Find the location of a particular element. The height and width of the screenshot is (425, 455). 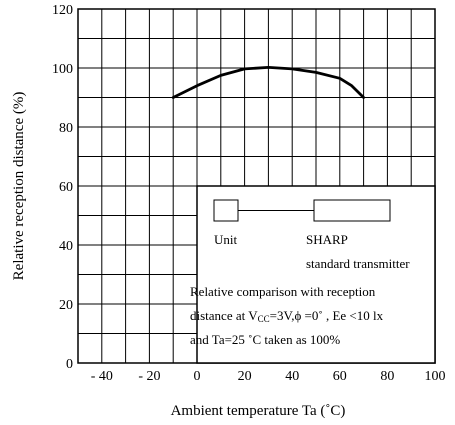

series-line is located at coordinates (268, 82).